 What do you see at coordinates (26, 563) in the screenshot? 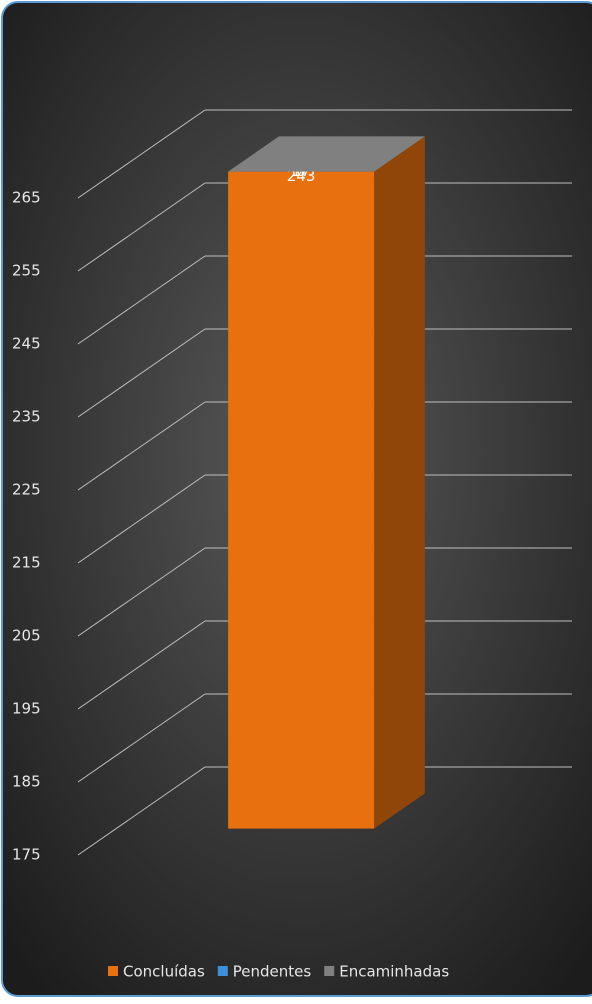
I see `y-tick-label: 215` at bounding box center [26, 563].